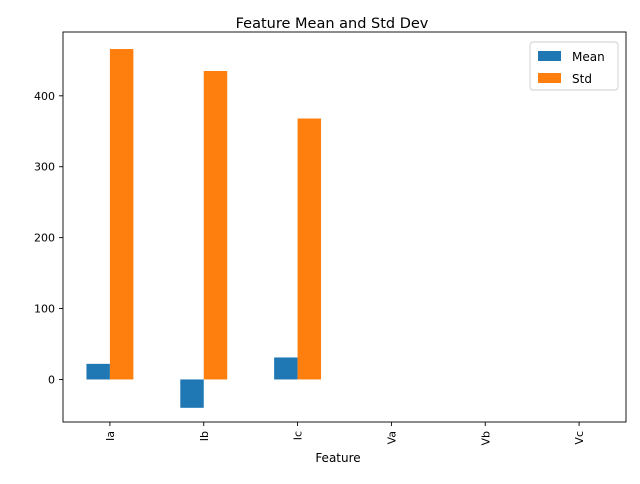  Describe the element at coordinates (44, 96) in the screenshot. I see `y-tick-label: 400` at that location.